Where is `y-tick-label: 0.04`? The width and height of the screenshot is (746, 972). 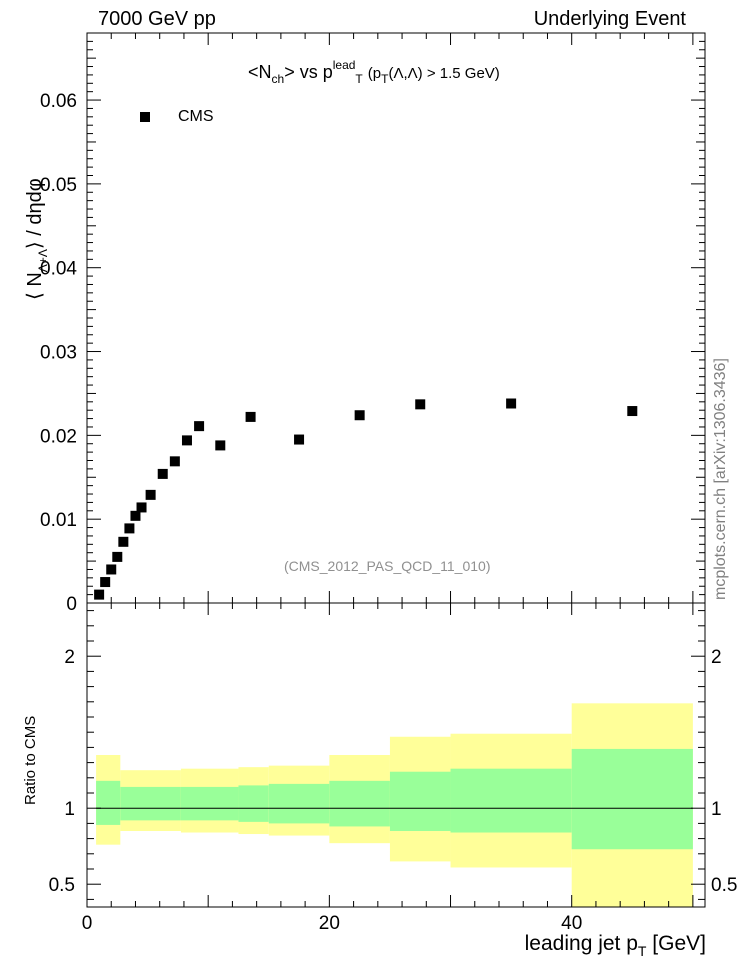
y-tick-label: 0.04 is located at coordinates (58, 269).